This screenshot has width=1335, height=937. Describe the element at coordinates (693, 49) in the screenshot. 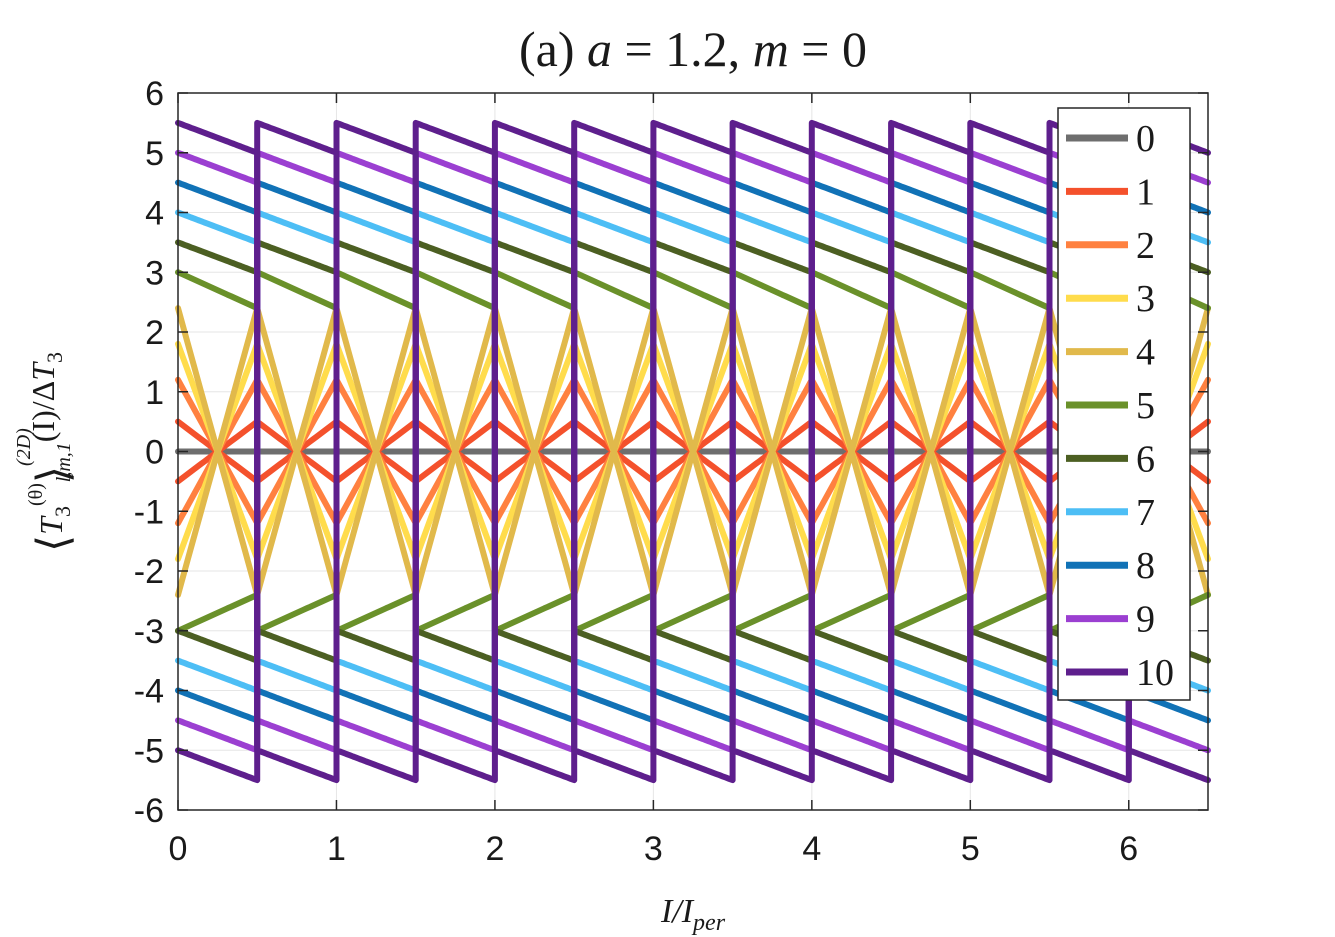

I see `chart-title: (a) a = 1.2, m = 0` at that location.